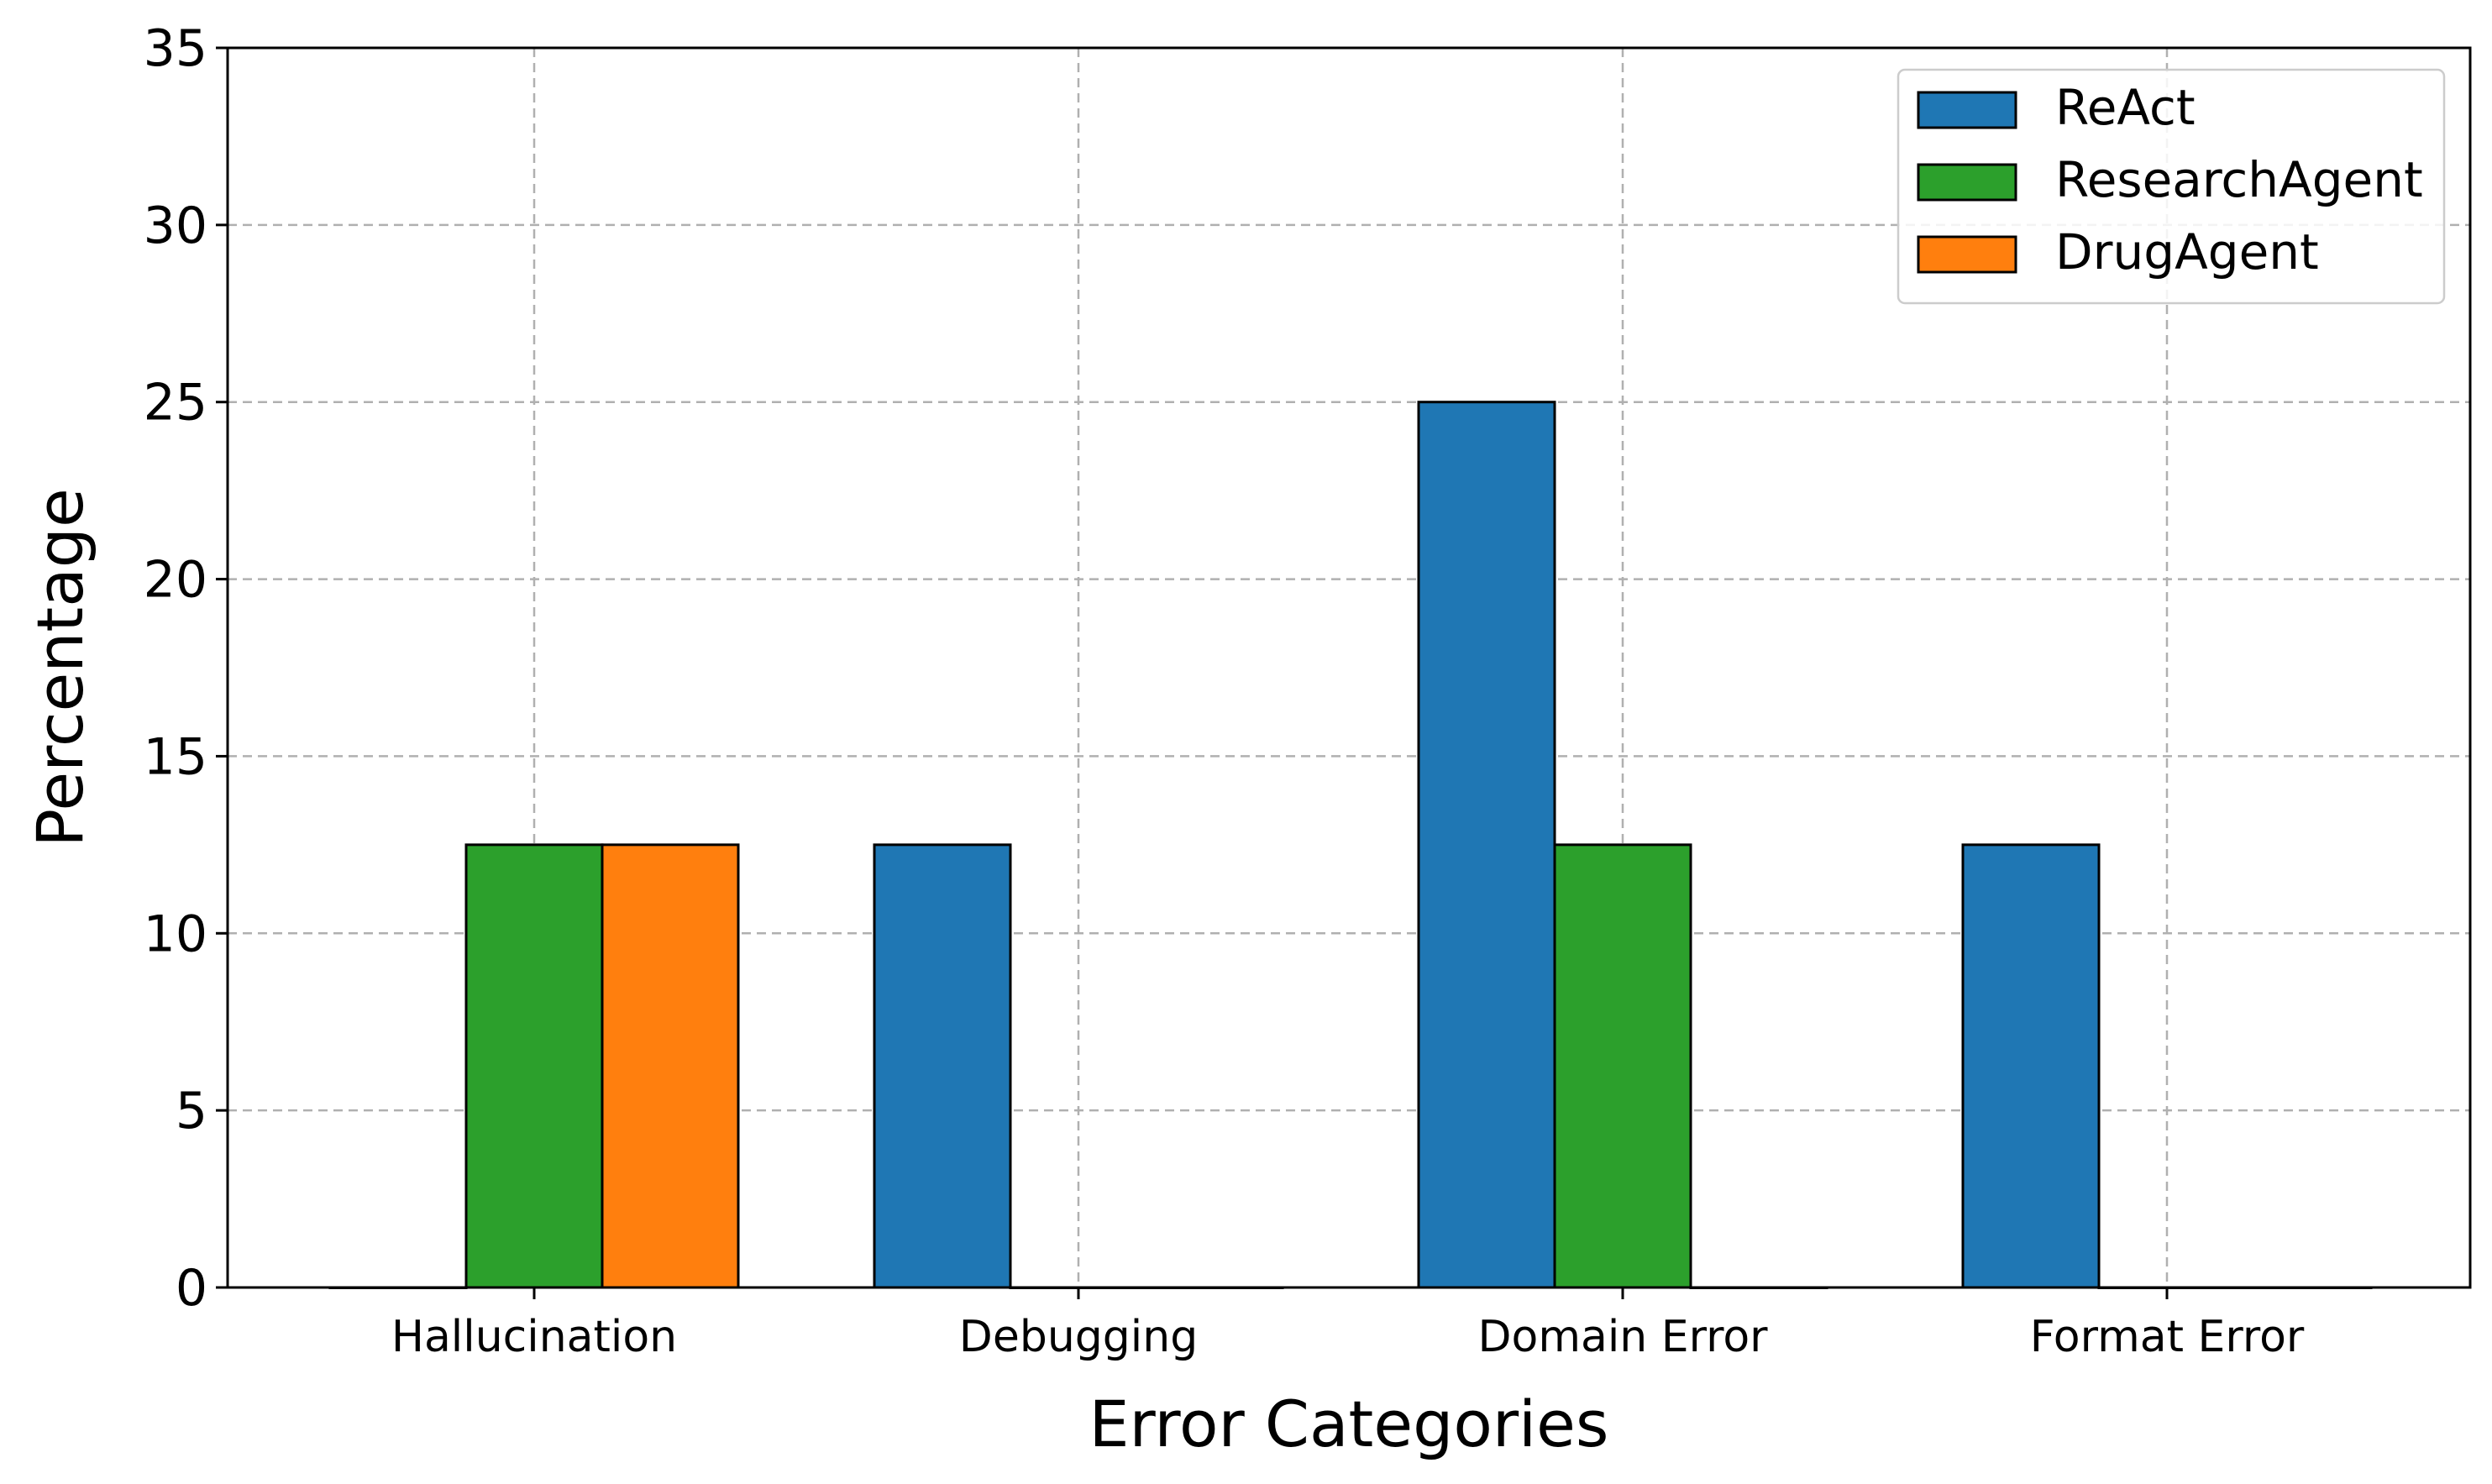 This screenshot has height=1484, width=2492. What do you see at coordinates (175, 404) in the screenshot?
I see `y-tick-label: 25` at bounding box center [175, 404].